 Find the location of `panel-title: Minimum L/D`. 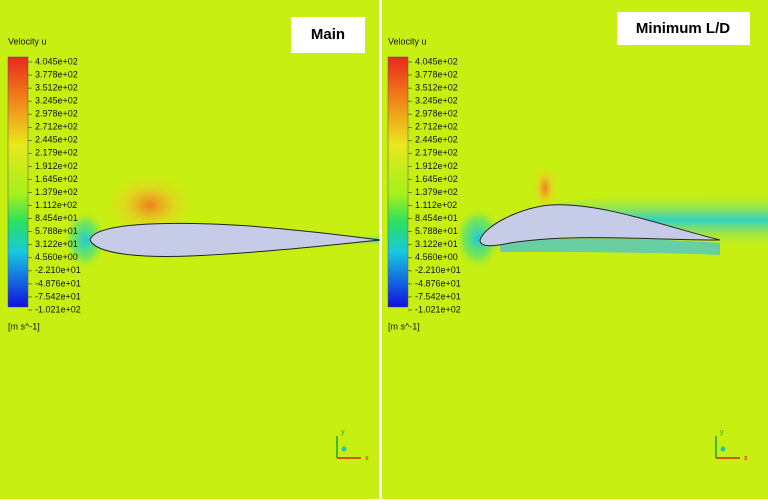

panel-title: Minimum L/D is located at coordinates (683, 28).